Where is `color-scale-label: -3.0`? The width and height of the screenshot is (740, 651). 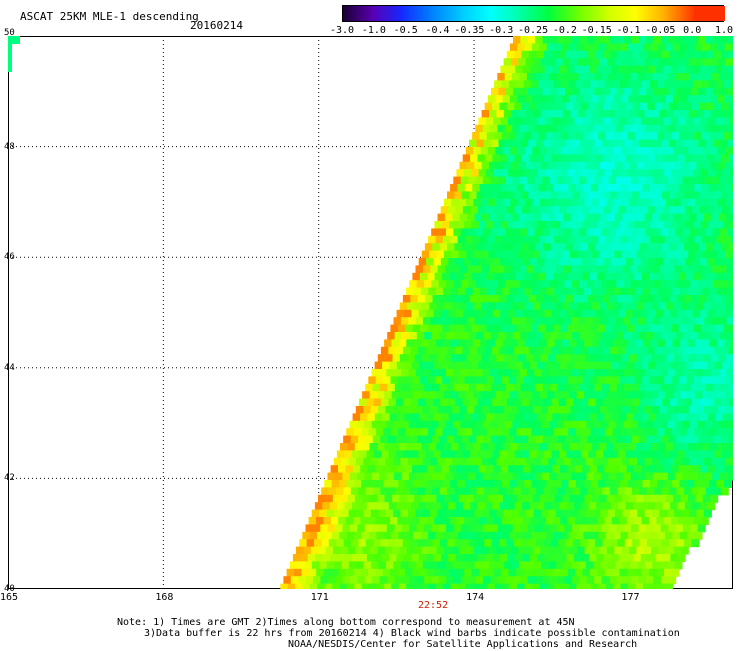 color-scale-label: -3.0 is located at coordinates (342, 31).